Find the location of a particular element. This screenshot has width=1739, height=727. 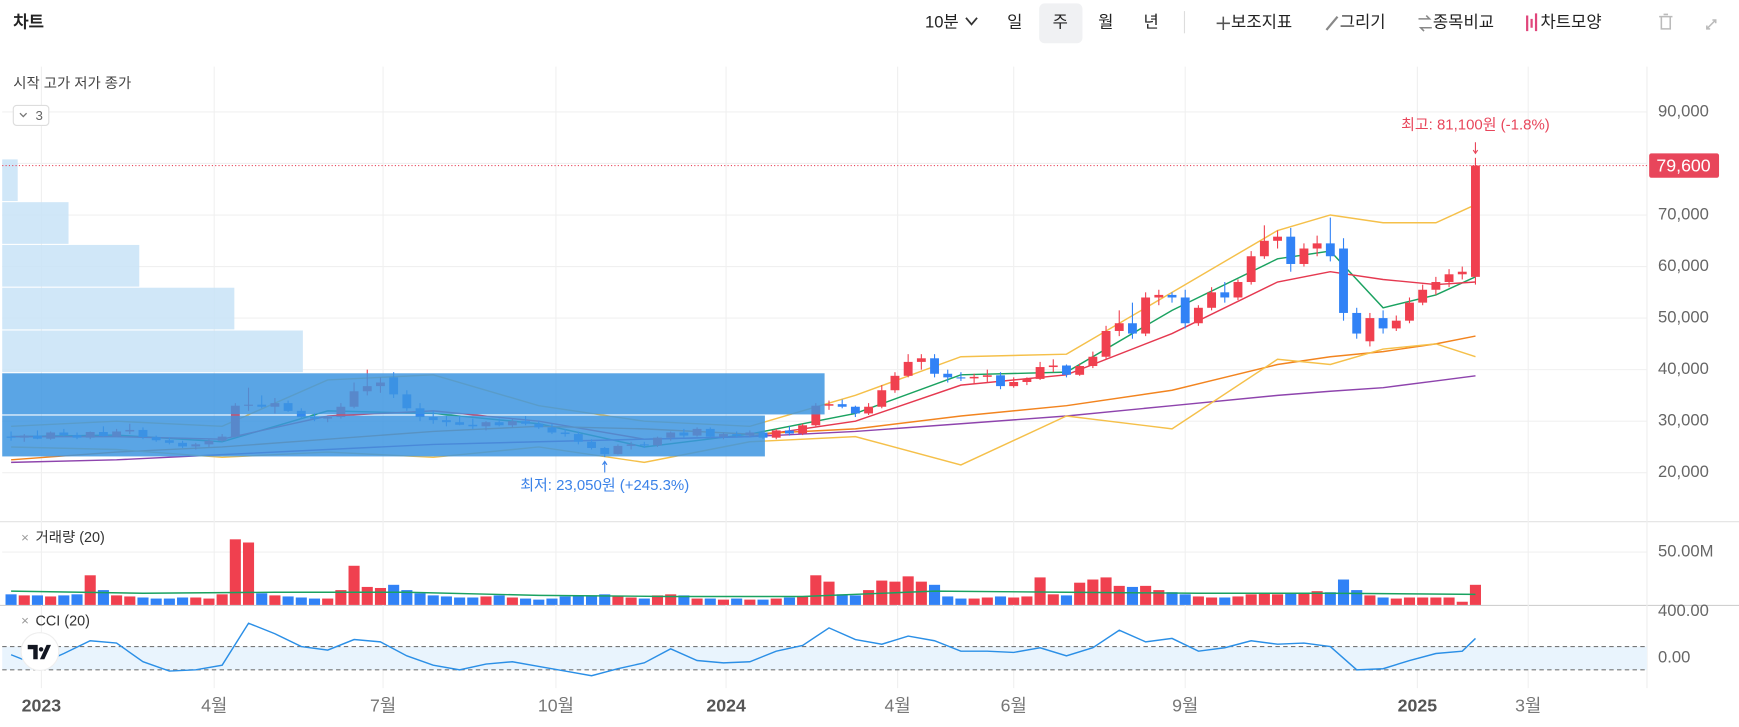

x-tick-label: 7월 is located at coordinates (383, 706).